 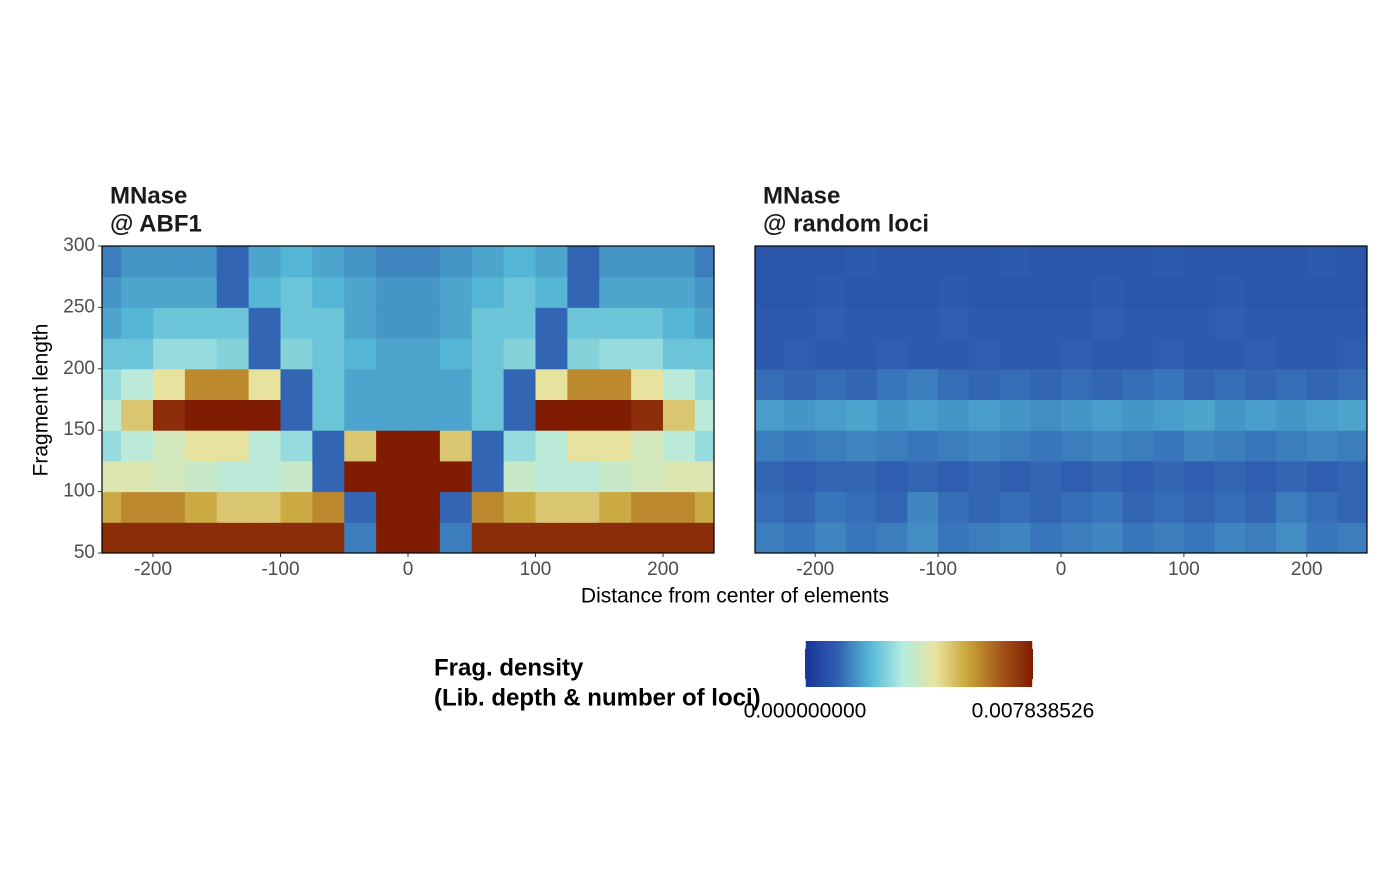 I want to click on colorbar, so click(x=919, y=664).